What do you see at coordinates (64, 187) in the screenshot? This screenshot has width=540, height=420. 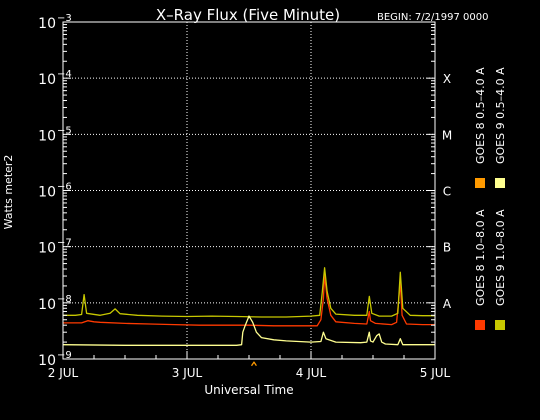 I see `y-tick-exponent: −6` at bounding box center [64, 187].